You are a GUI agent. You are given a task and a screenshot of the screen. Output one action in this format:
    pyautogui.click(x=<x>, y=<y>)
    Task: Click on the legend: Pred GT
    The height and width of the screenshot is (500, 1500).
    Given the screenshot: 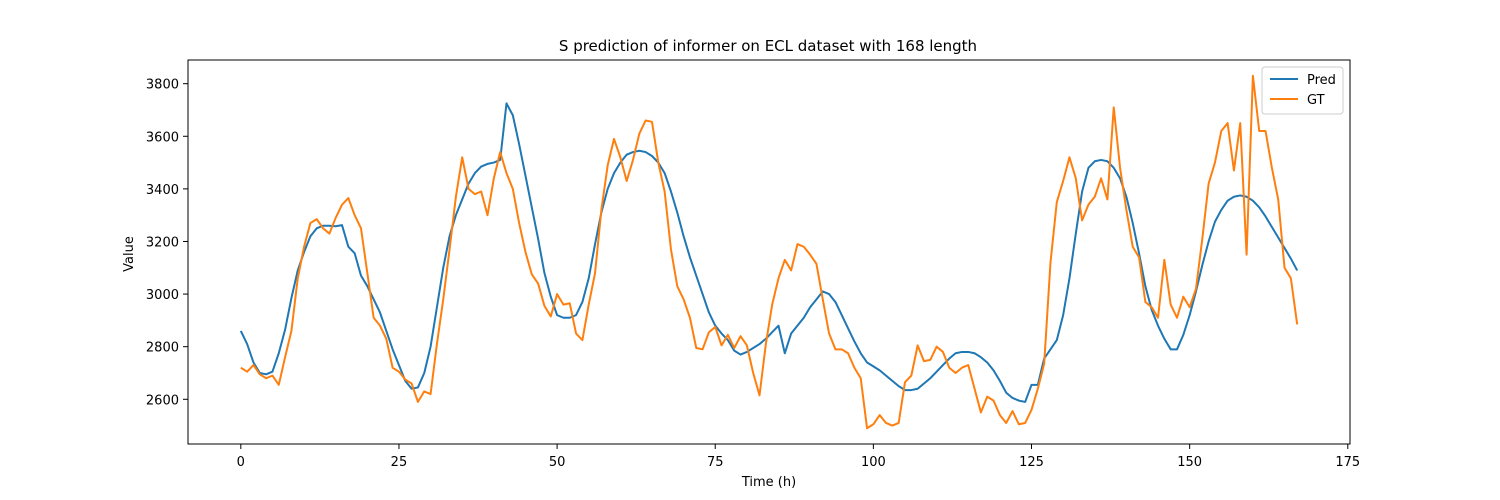 What is the action you would take?
    pyautogui.click(x=1302, y=90)
    